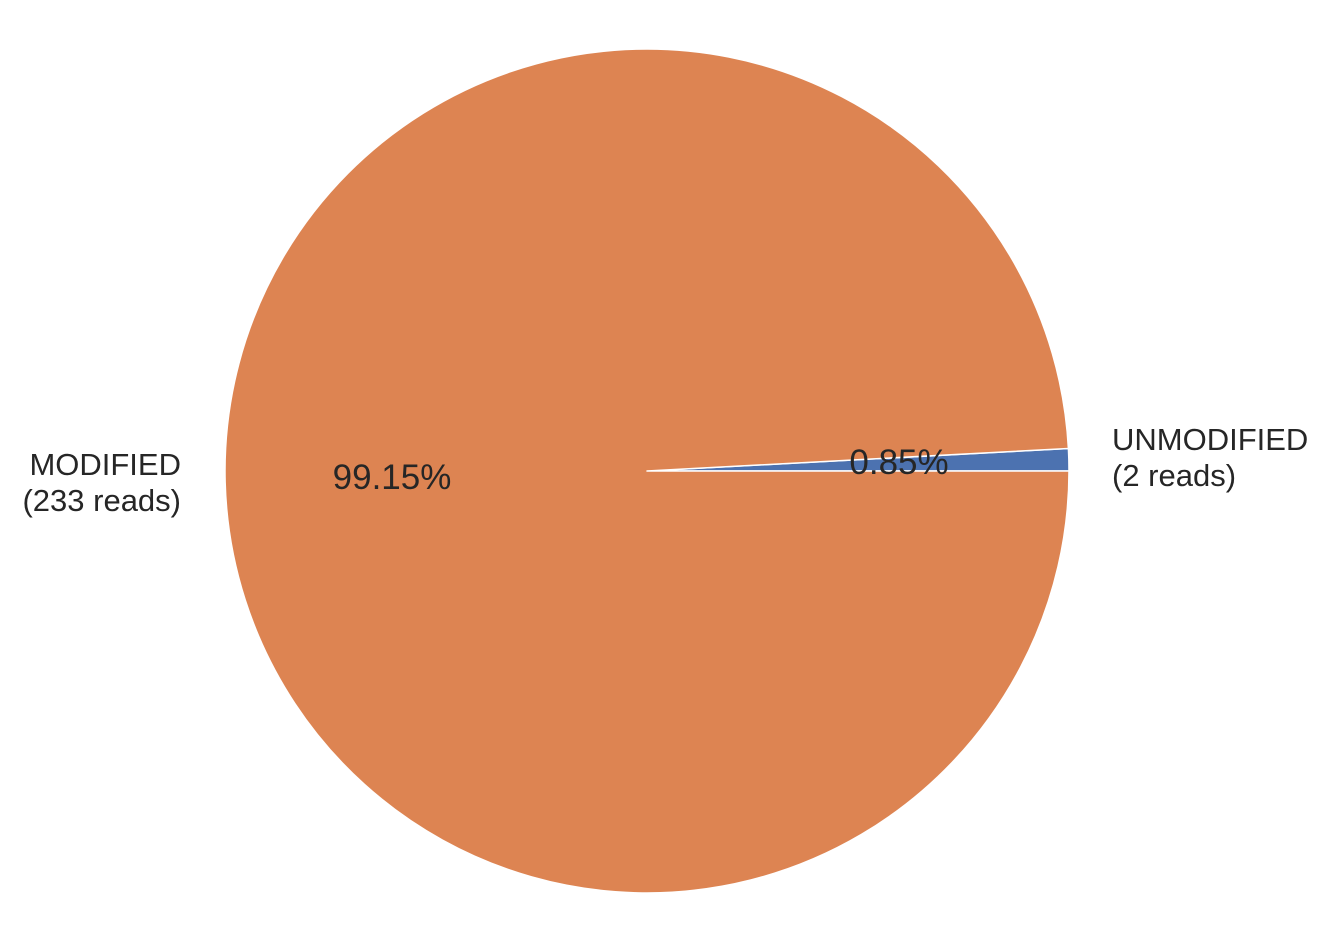  Describe the element at coordinates (1174, 475) in the screenshot. I see `slice-label-unmodified-line2: (2 reads)` at that location.